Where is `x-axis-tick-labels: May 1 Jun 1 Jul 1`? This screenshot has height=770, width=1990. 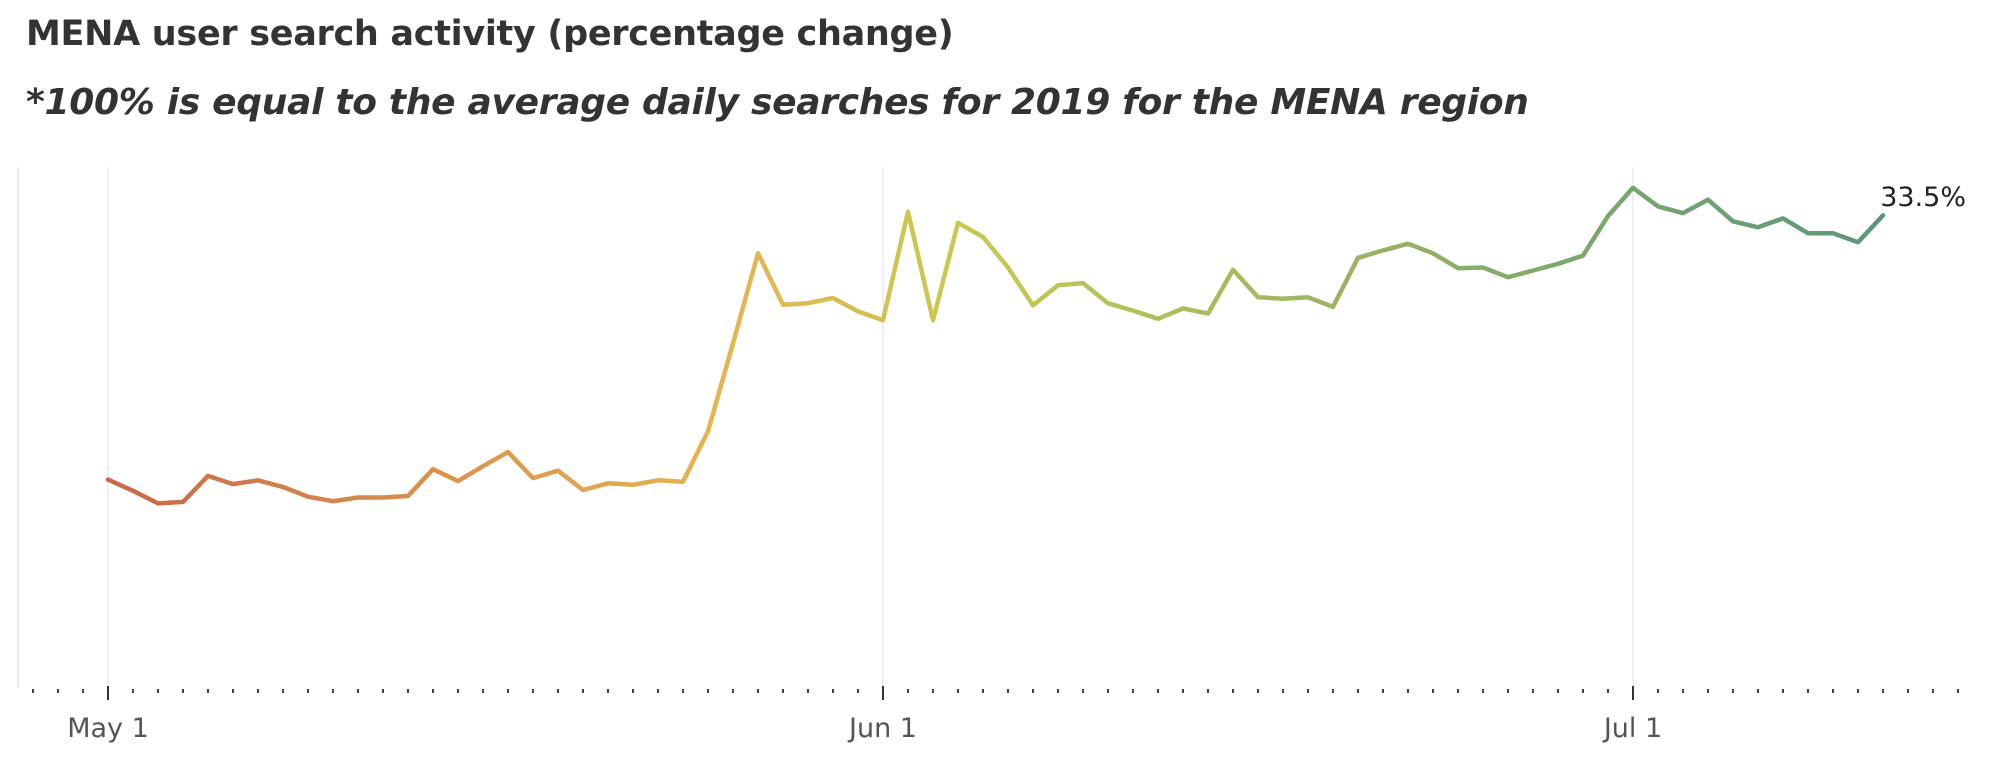 x-axis-tick-labels: May 1 Jun 1 Jul 1 is located at coordinates (864, 728).